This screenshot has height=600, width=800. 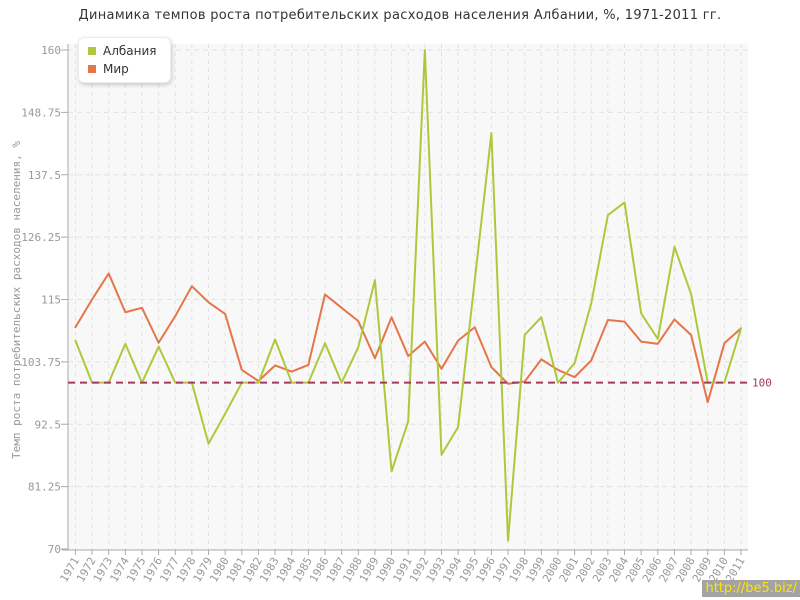 What do you see at coordinates (762, 383) in the screenshot?
I see `reference-line-label: 100` at bounding box center [762, 383].